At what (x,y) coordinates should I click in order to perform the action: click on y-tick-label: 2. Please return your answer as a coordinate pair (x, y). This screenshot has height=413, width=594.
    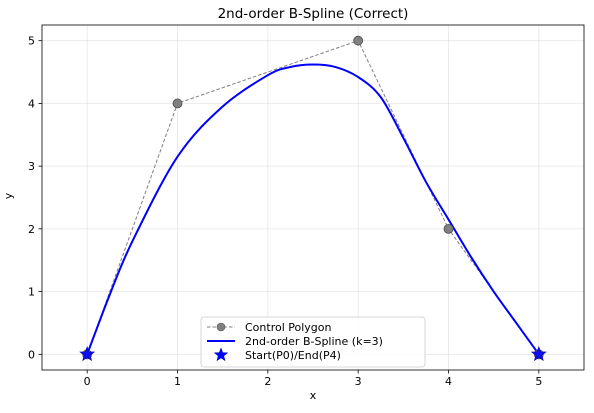
    Looking at the image, I should click on (31, 229).